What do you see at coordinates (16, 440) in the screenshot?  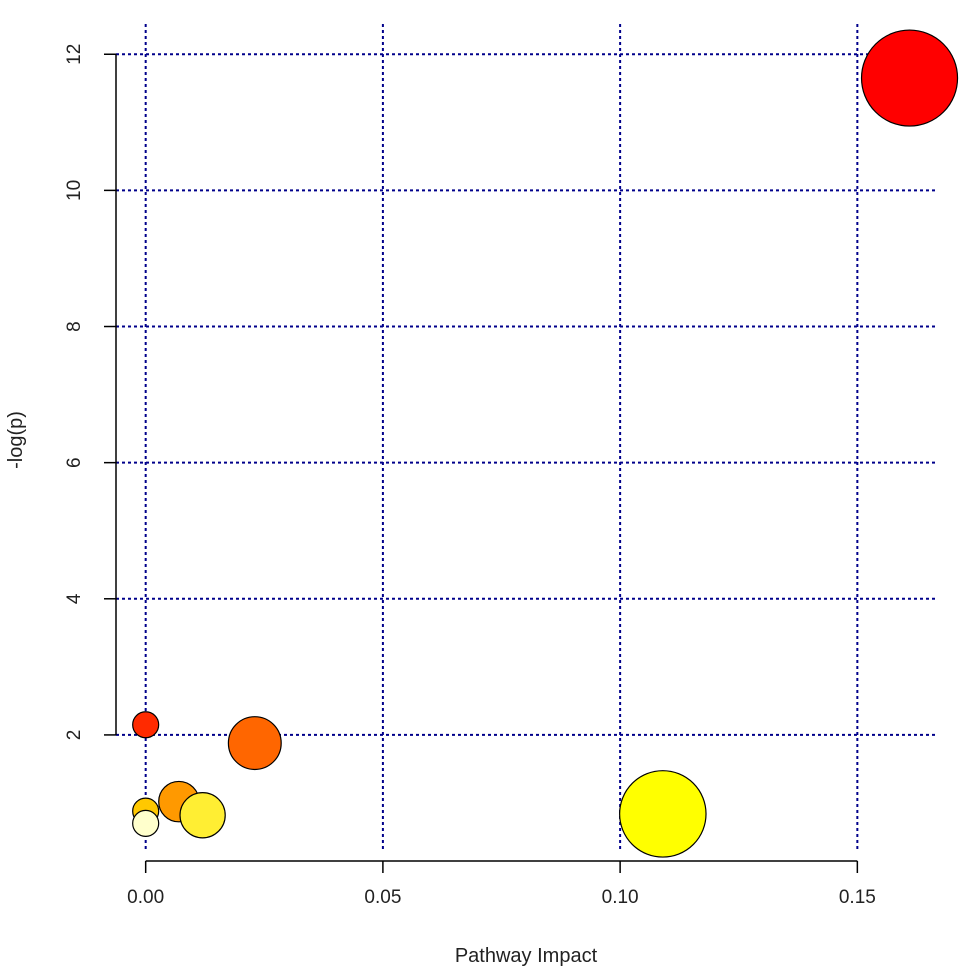 I see `y-axis-title: -log(p)` at bounding box center [16, 440].